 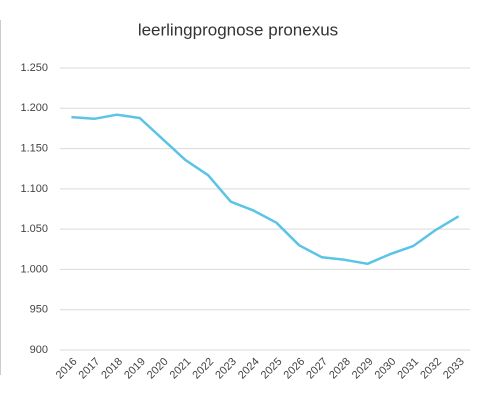 I want to click on x-tick-label: 2019, so click(x=135, y=369).